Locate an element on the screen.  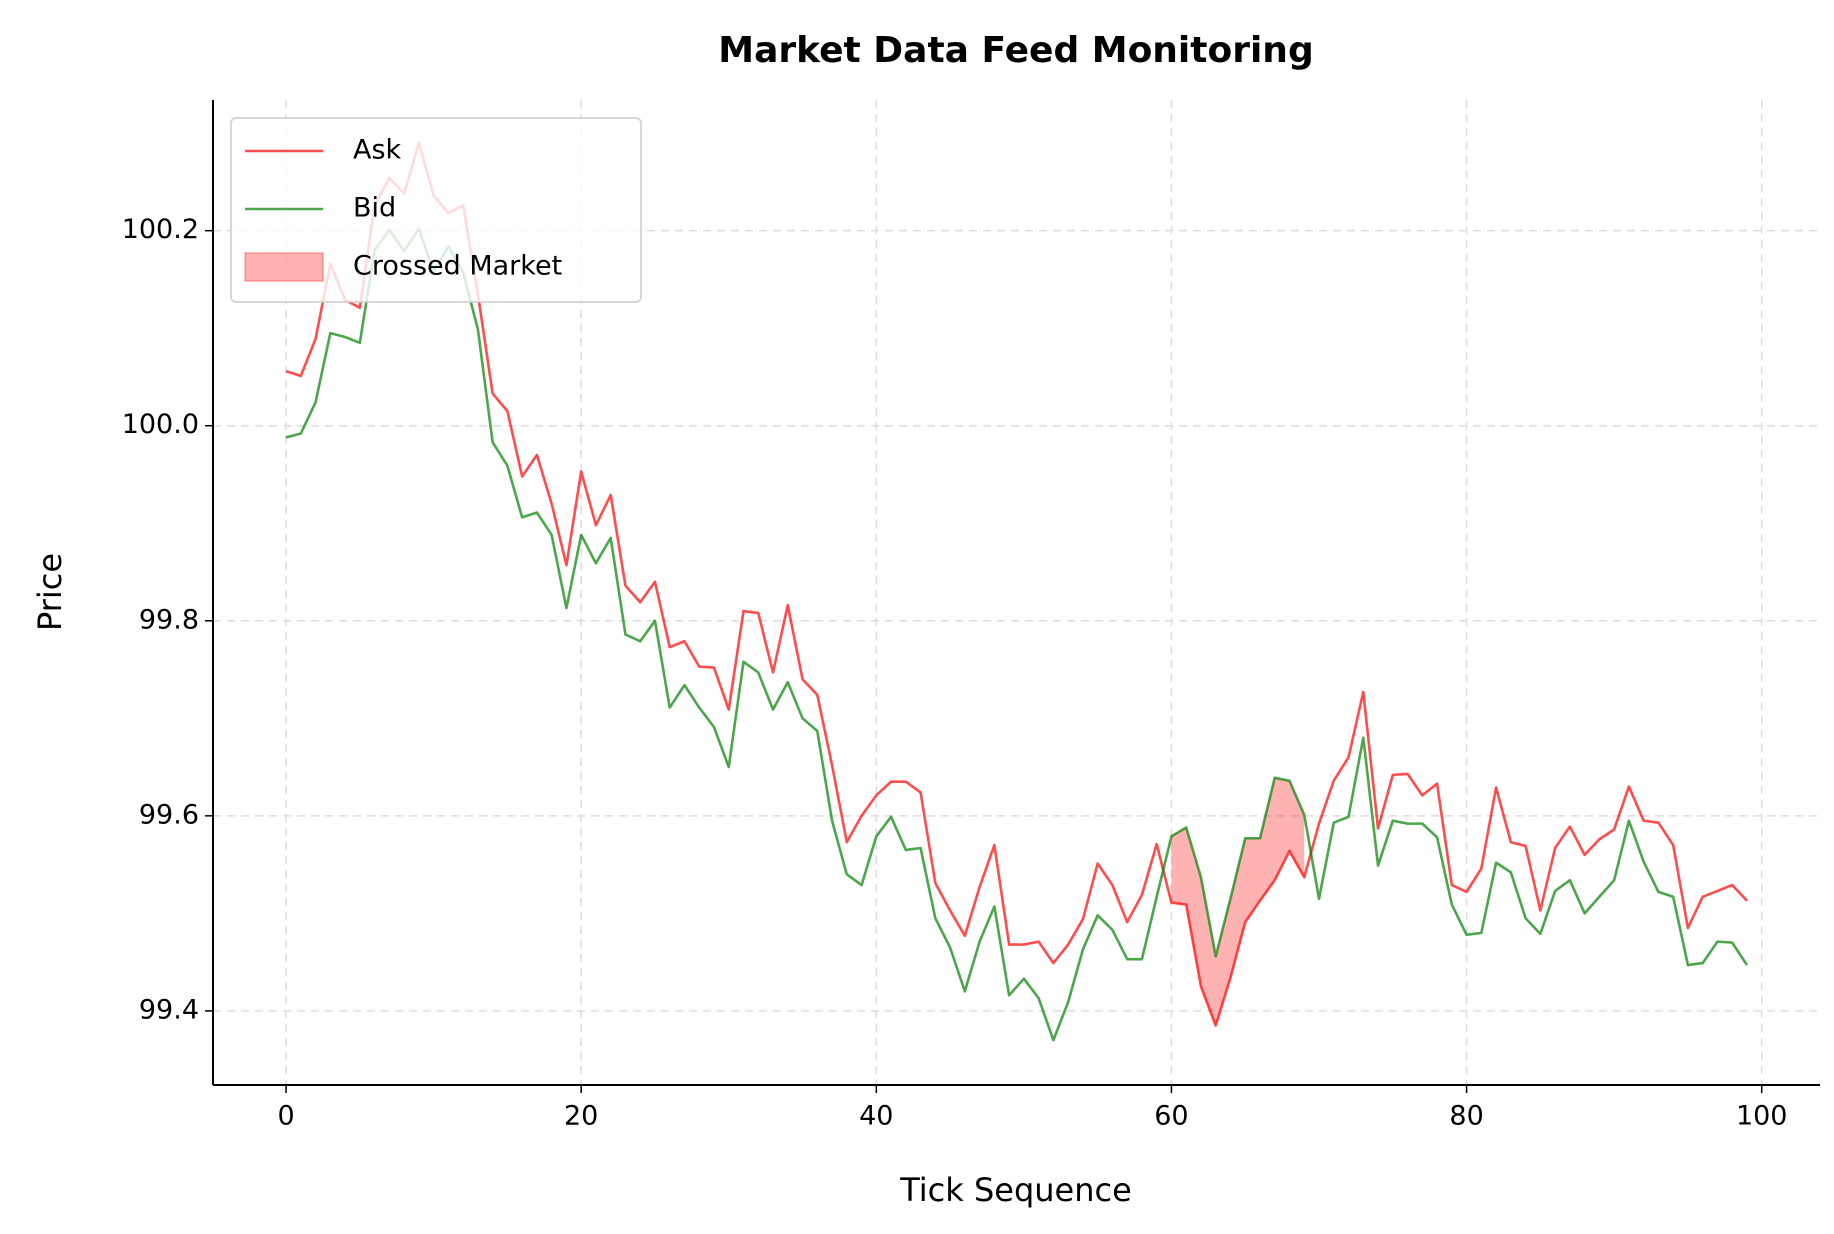
legend-label: Bid is located at coordinates (374, 208).